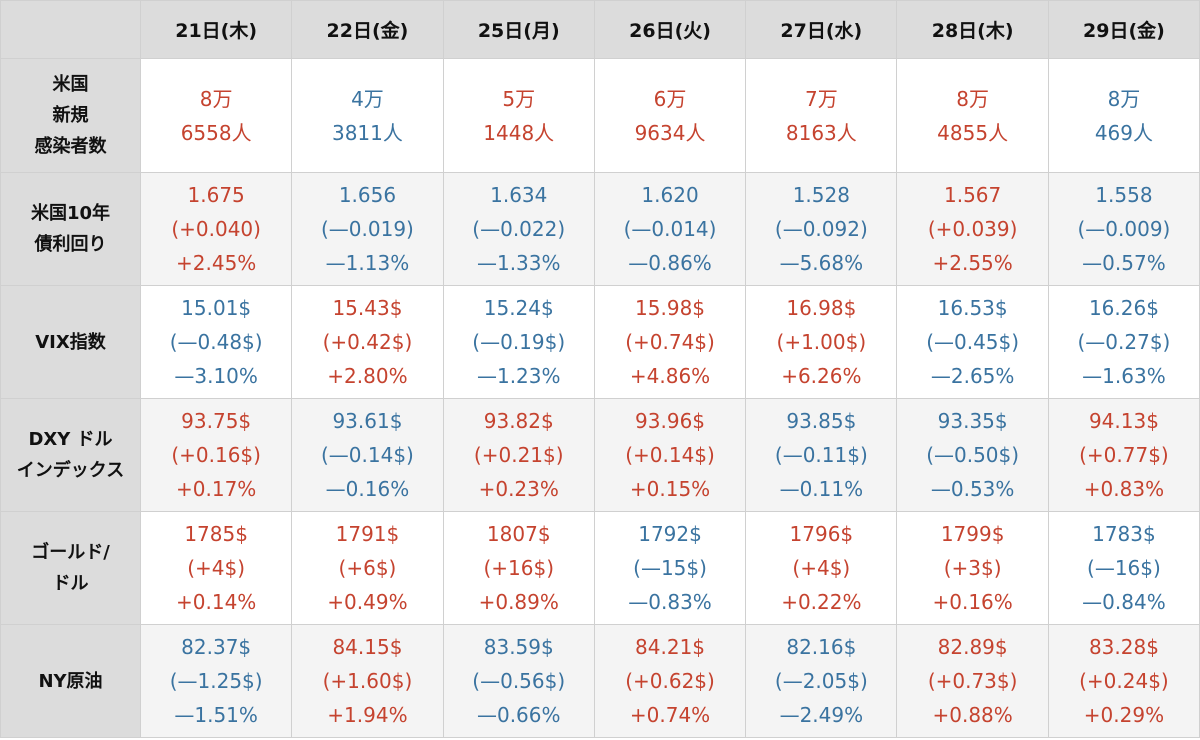  Describe the element at coordinates (670, 132) in the screenshot. I see `count-remainder-text: 9634人` at that location.